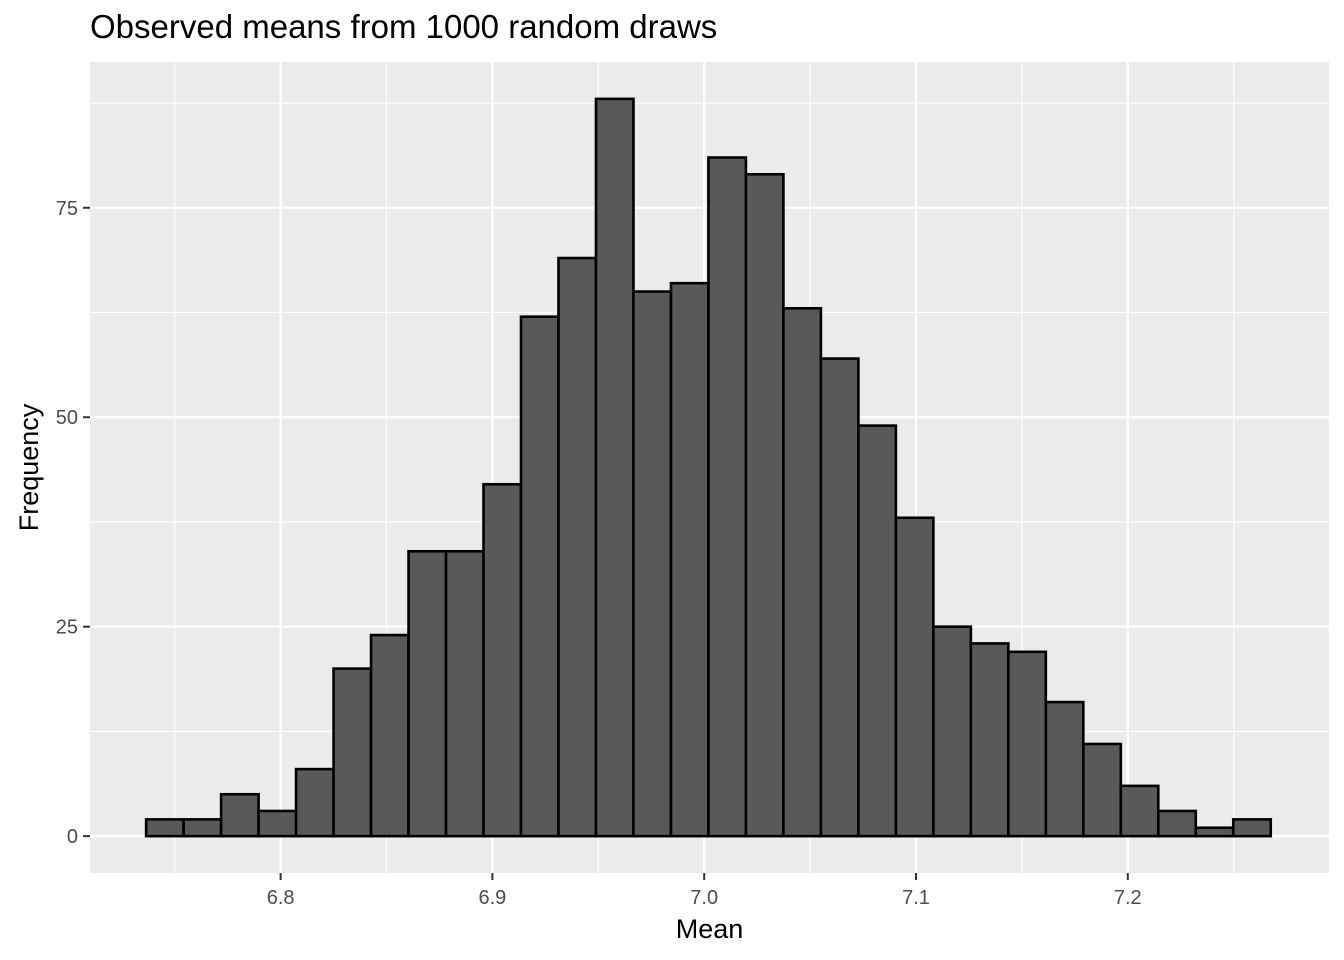  Describe the element at coordinates (67, 418) in the screenshot. I see `y-tick-label: 50` at that location.